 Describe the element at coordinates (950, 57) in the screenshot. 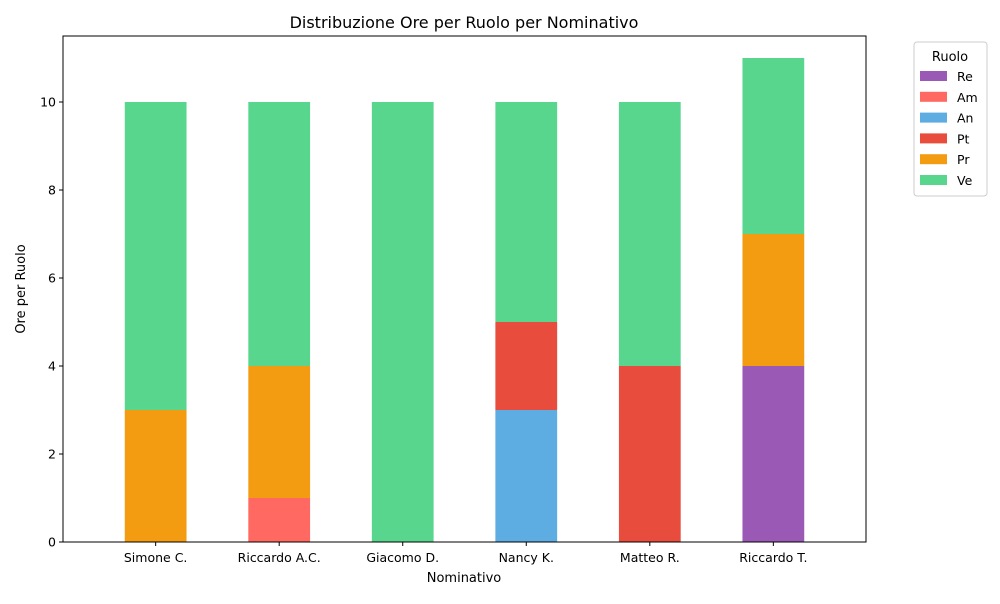

I see `legend-title: Ruolo` at that location.